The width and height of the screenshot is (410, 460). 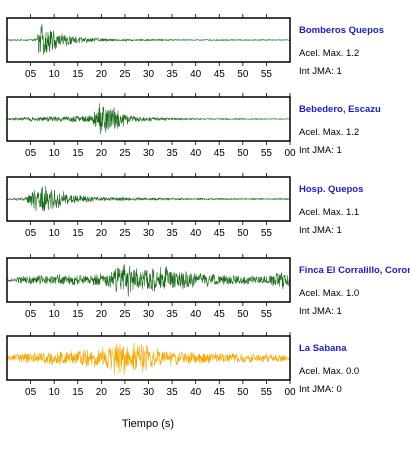 I want to click on station-name: Bebedero, Escazu, so click(x=340, y=109).